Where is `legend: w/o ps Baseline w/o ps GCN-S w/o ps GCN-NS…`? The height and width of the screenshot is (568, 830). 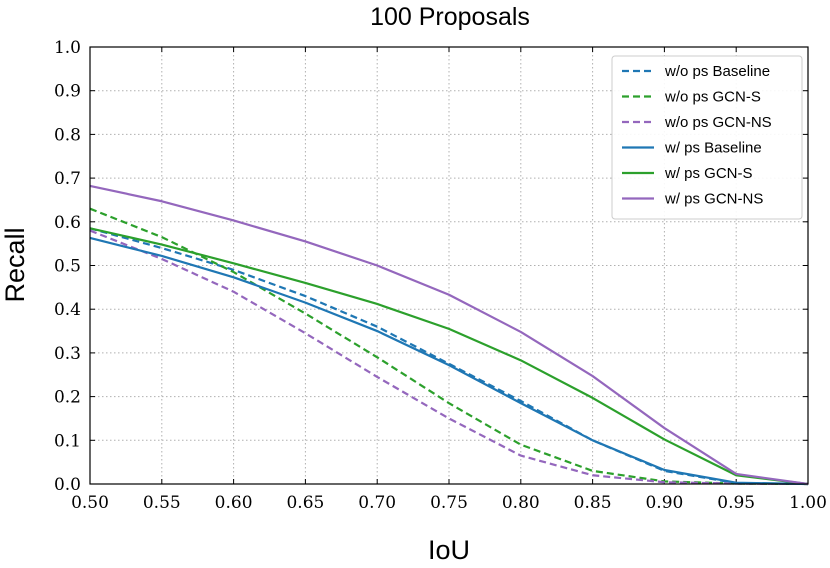
legend: w/o ps Baseline w/o ps GCN-S w/o ps GCN-NS… is located at coordinates (707, 137).